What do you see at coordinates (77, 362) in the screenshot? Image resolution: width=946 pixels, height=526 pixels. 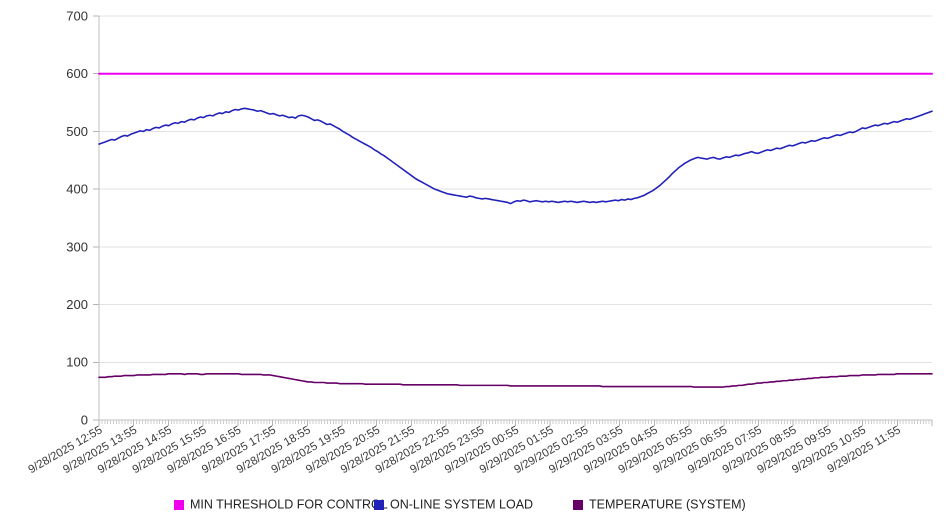 I see `y-tick-label: 100` at bounding box center [77, 362].